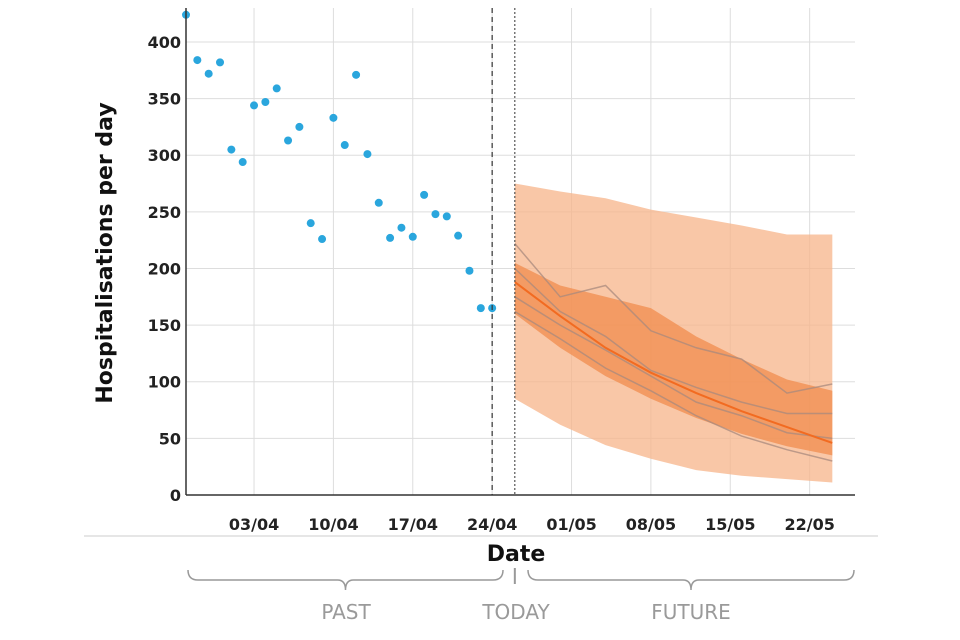 The height and width of the screenshot is (640, 960). Describe the element at coordinates (691, 580) in the screenshot. I see `future-brace` at that location.